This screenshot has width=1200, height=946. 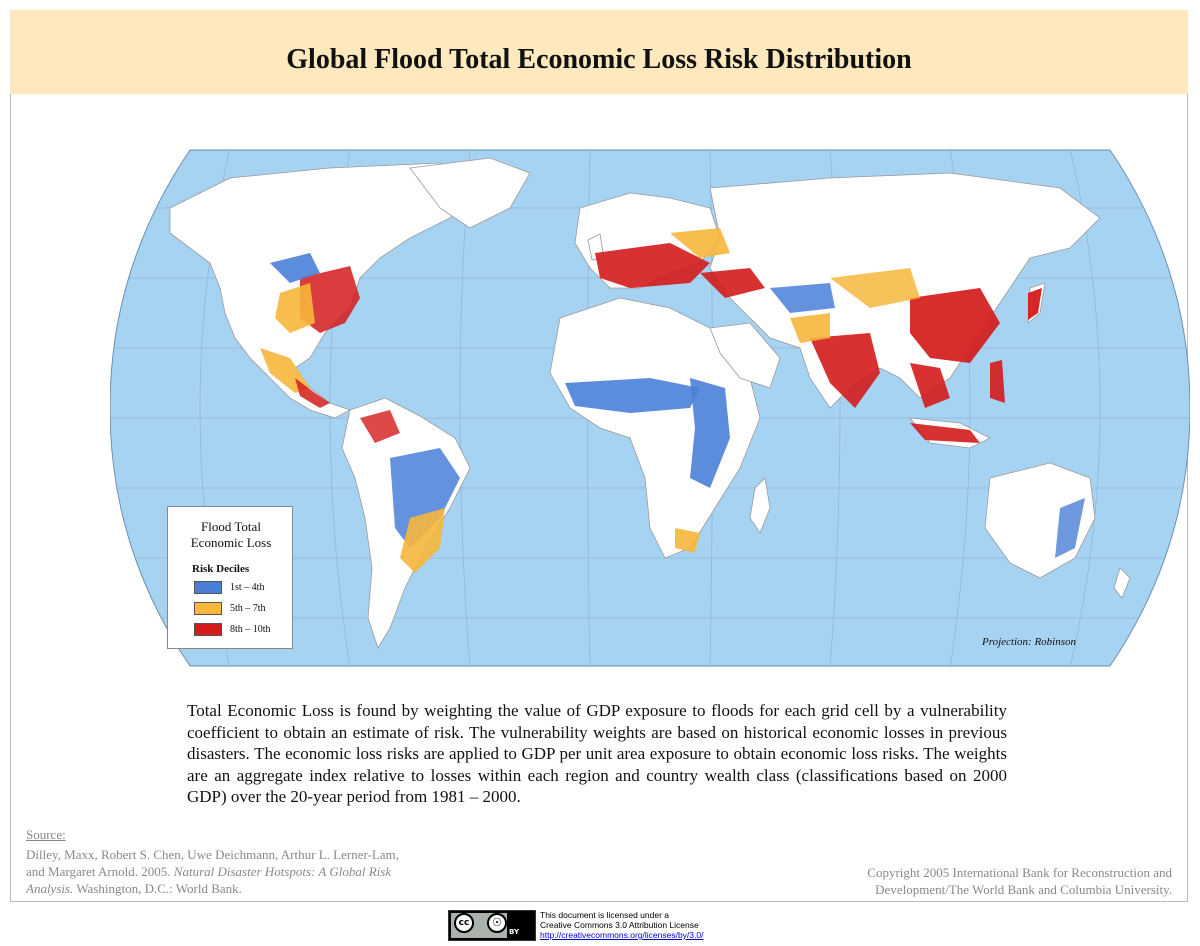 What do you see at coordinates (604, 915) in the screenshot?
I see `license-line1: This document is licensed under a` at bounding box center [604, 915].